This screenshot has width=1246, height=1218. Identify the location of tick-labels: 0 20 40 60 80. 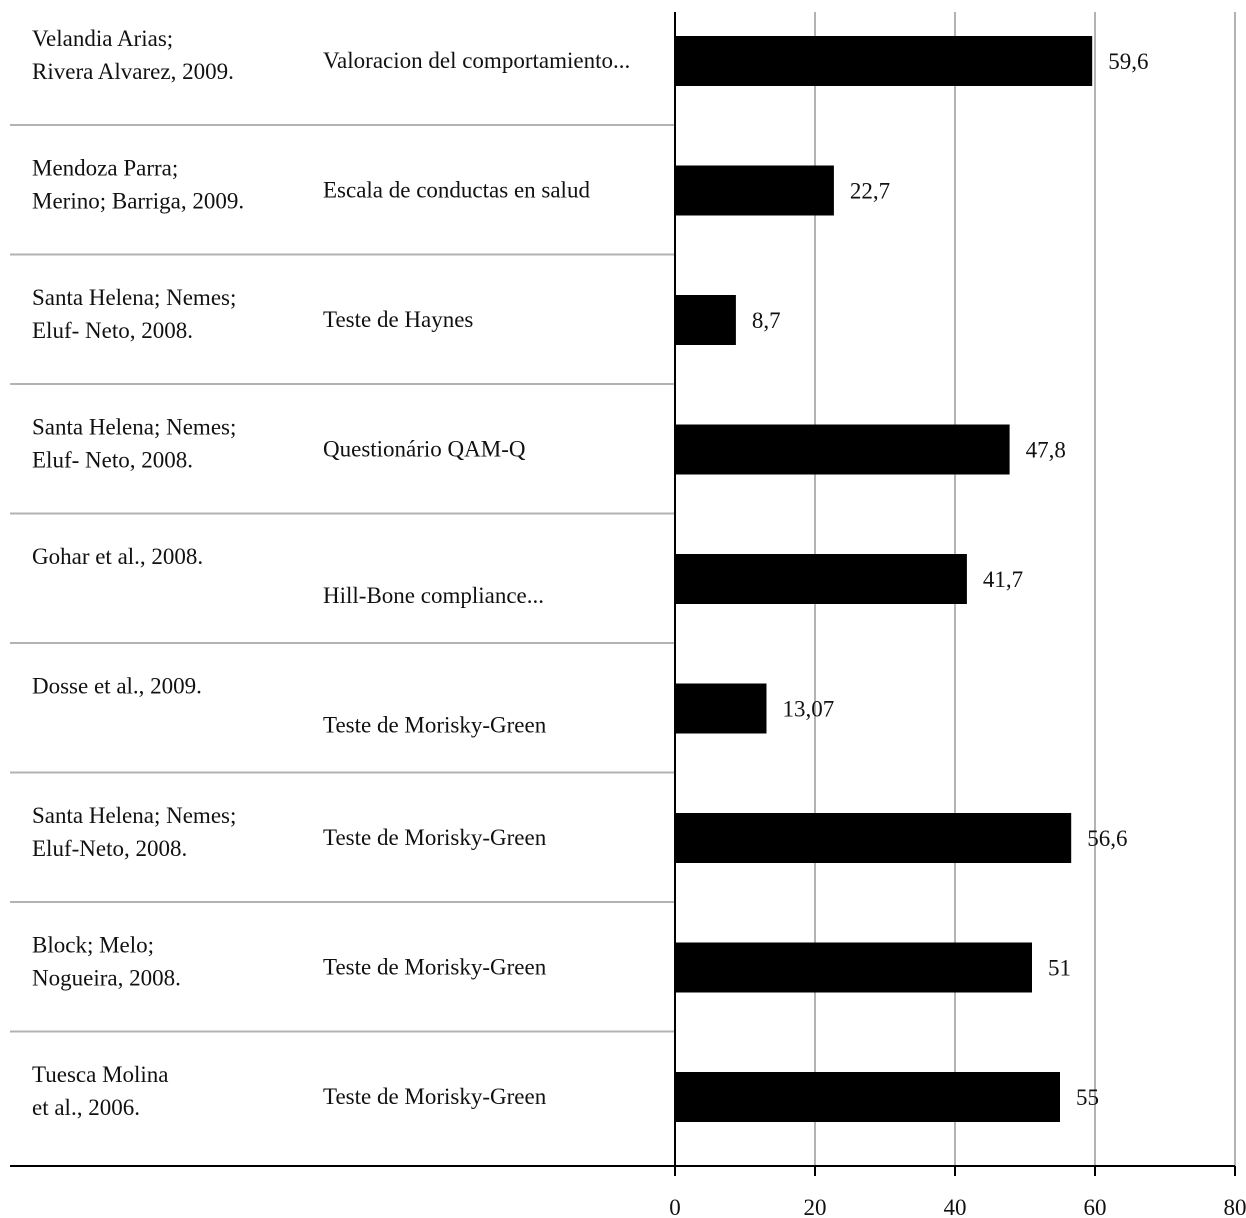
(957, 1206).